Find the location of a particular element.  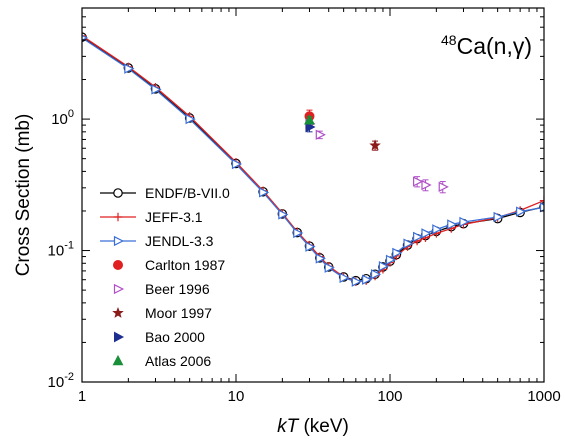

legend-item-moor-1997: Moor 1997 is located at coordinates (162, 313).